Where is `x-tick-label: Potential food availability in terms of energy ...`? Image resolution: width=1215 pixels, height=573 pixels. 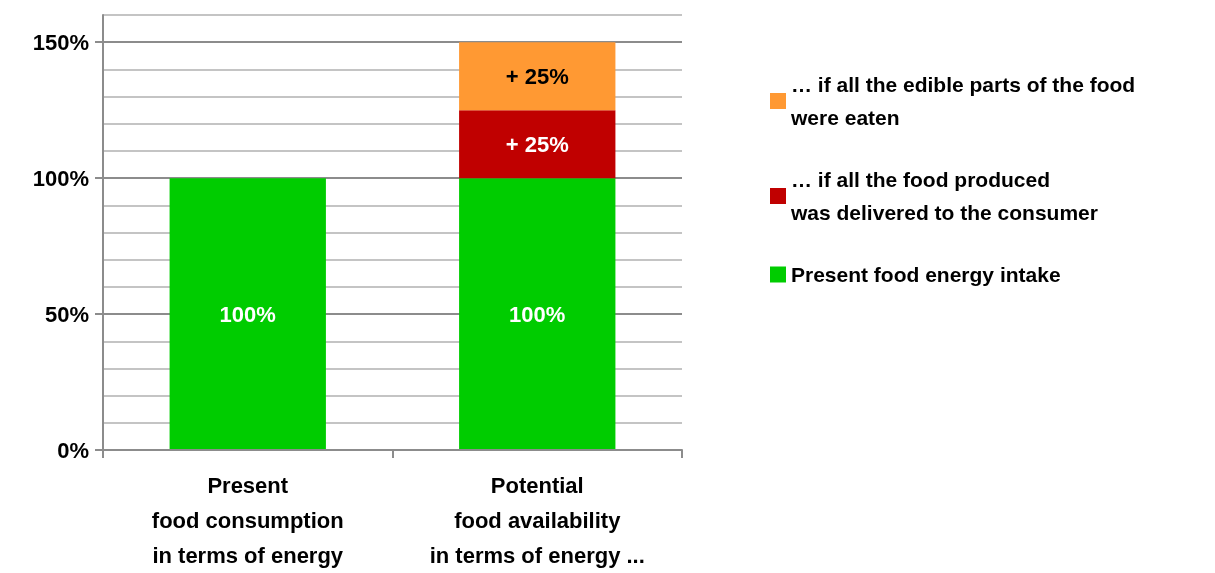 x-tick-label: Potential food availability in terms of energy ... is located at coordinates (537, 520).